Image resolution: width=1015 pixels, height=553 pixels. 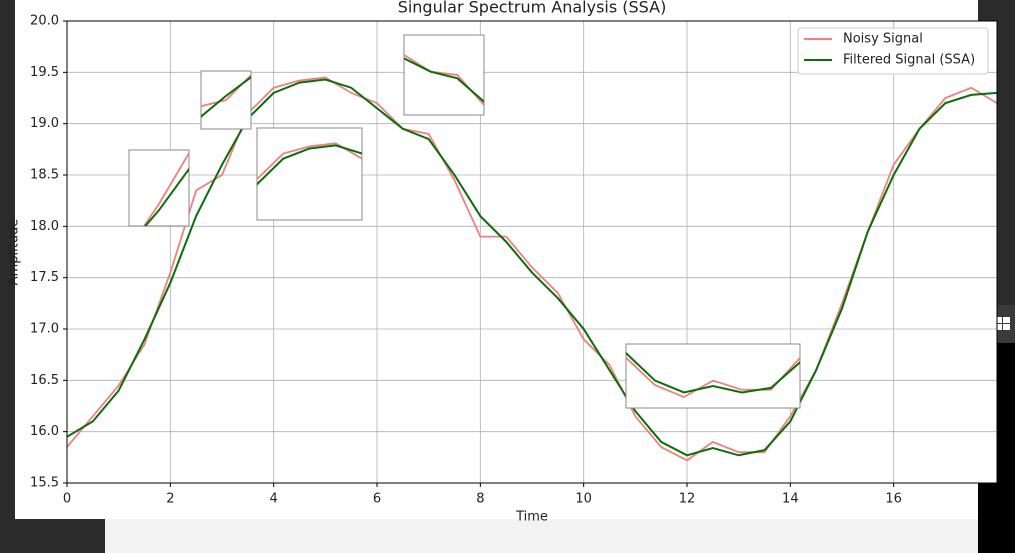 What do you see at coordinates (893, 51) in the screenshot?
I see `legend-box` at bounding box center [893, 51].